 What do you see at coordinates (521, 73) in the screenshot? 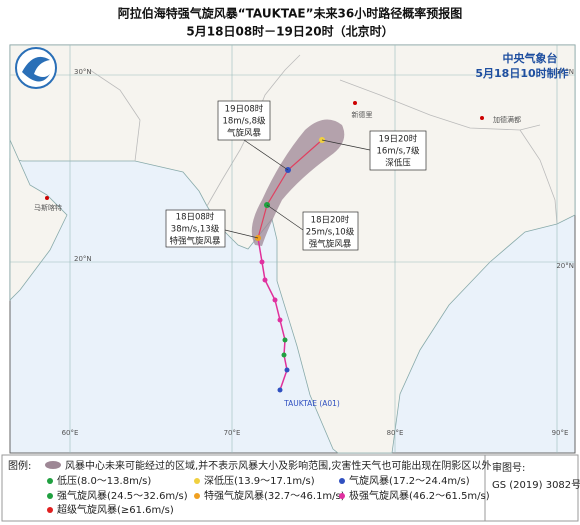
I see `agency-issued: 5月18日10时制作` at bounding box center [521, 73].